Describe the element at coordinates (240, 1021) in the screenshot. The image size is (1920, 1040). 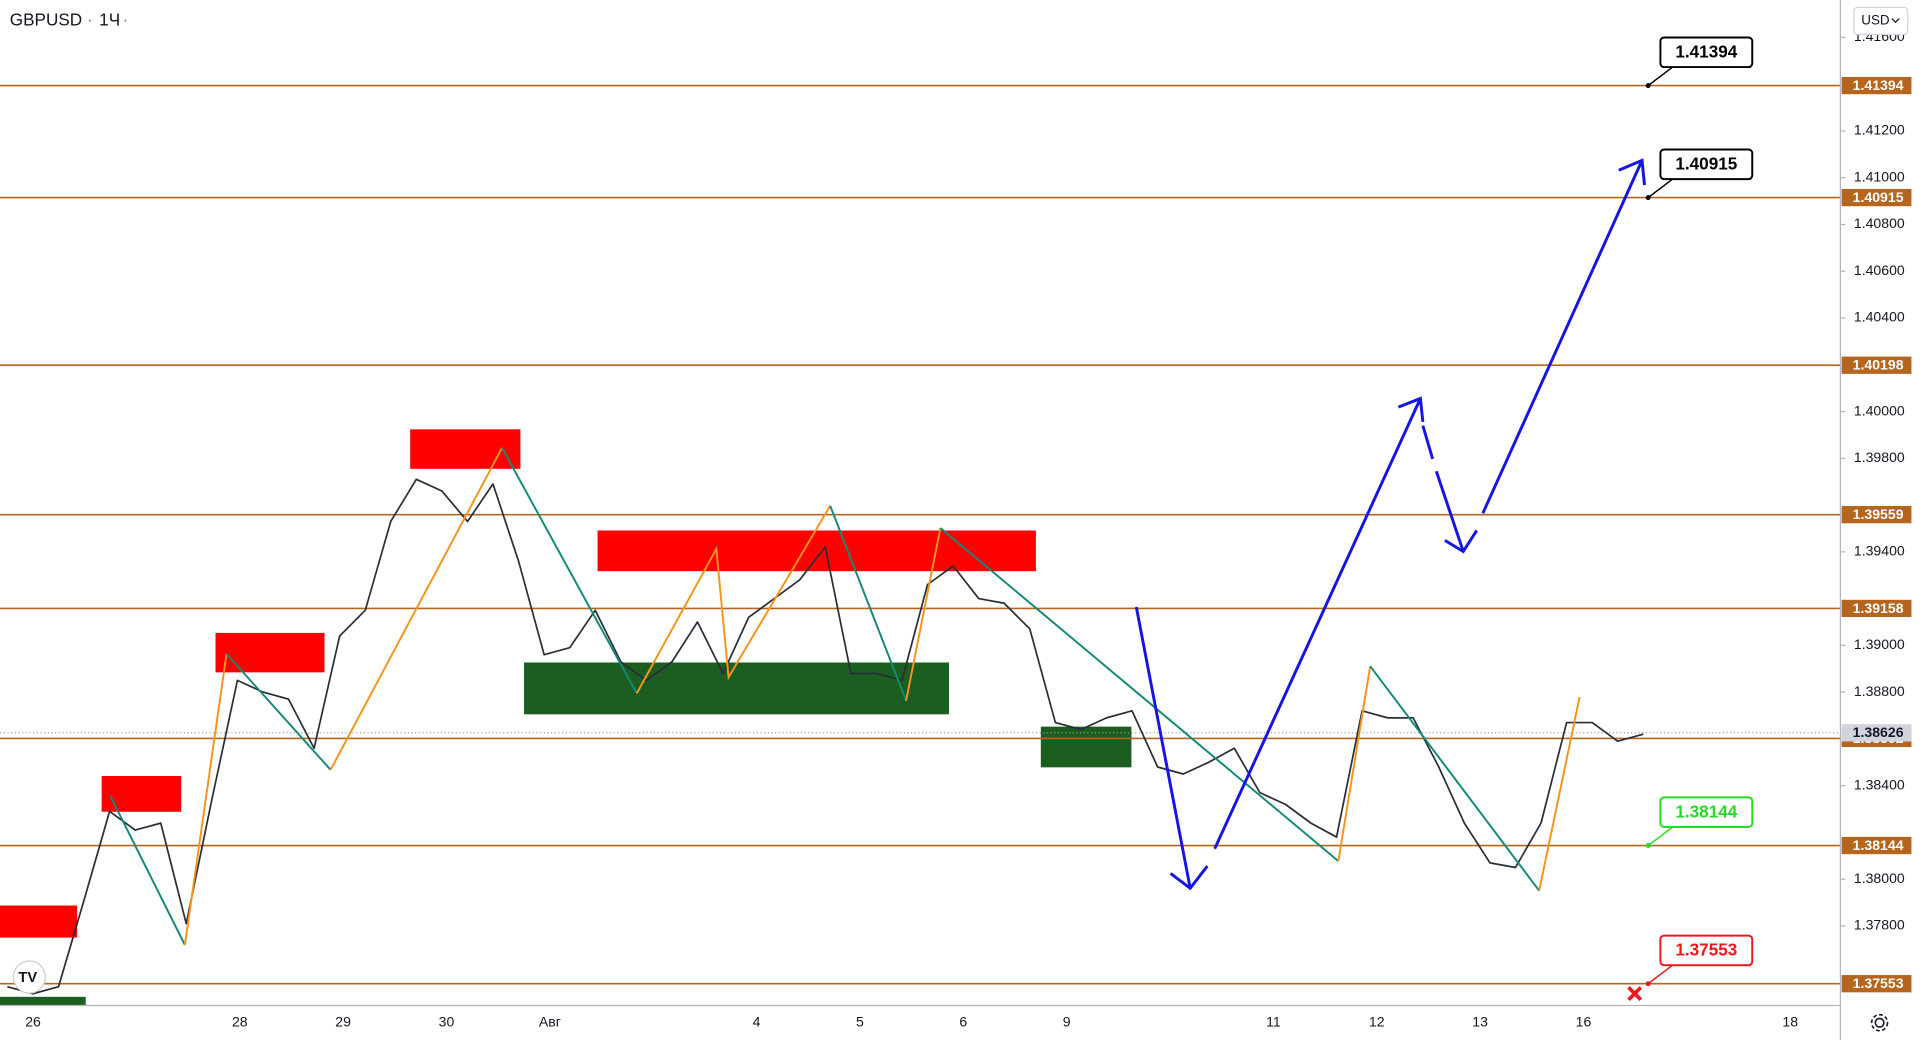
I see `x-tick-label: 28` at that location.